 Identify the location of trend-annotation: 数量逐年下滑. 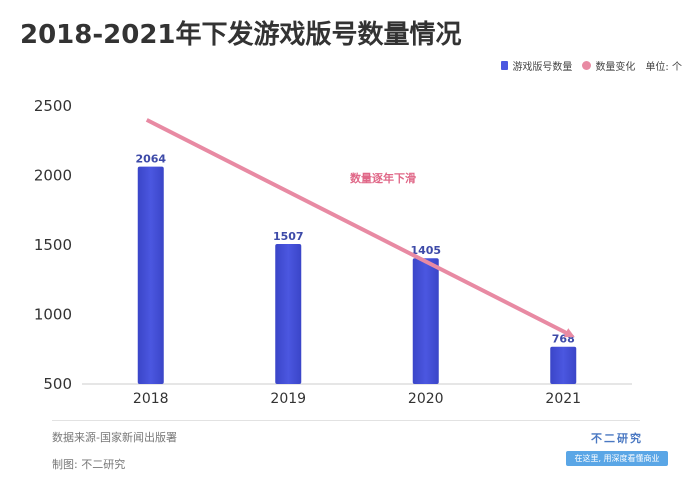
(383, 178).